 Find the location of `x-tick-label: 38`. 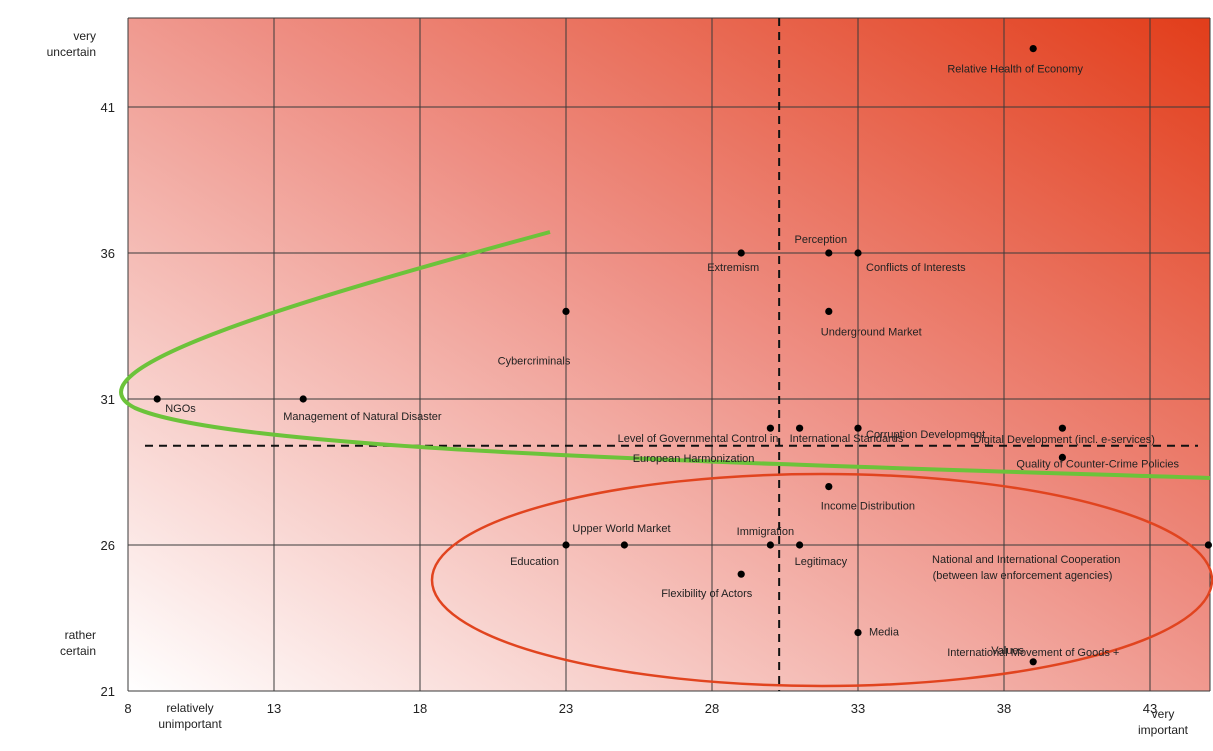

x-tick-label: 38 is located at coordinates (1004, 708).